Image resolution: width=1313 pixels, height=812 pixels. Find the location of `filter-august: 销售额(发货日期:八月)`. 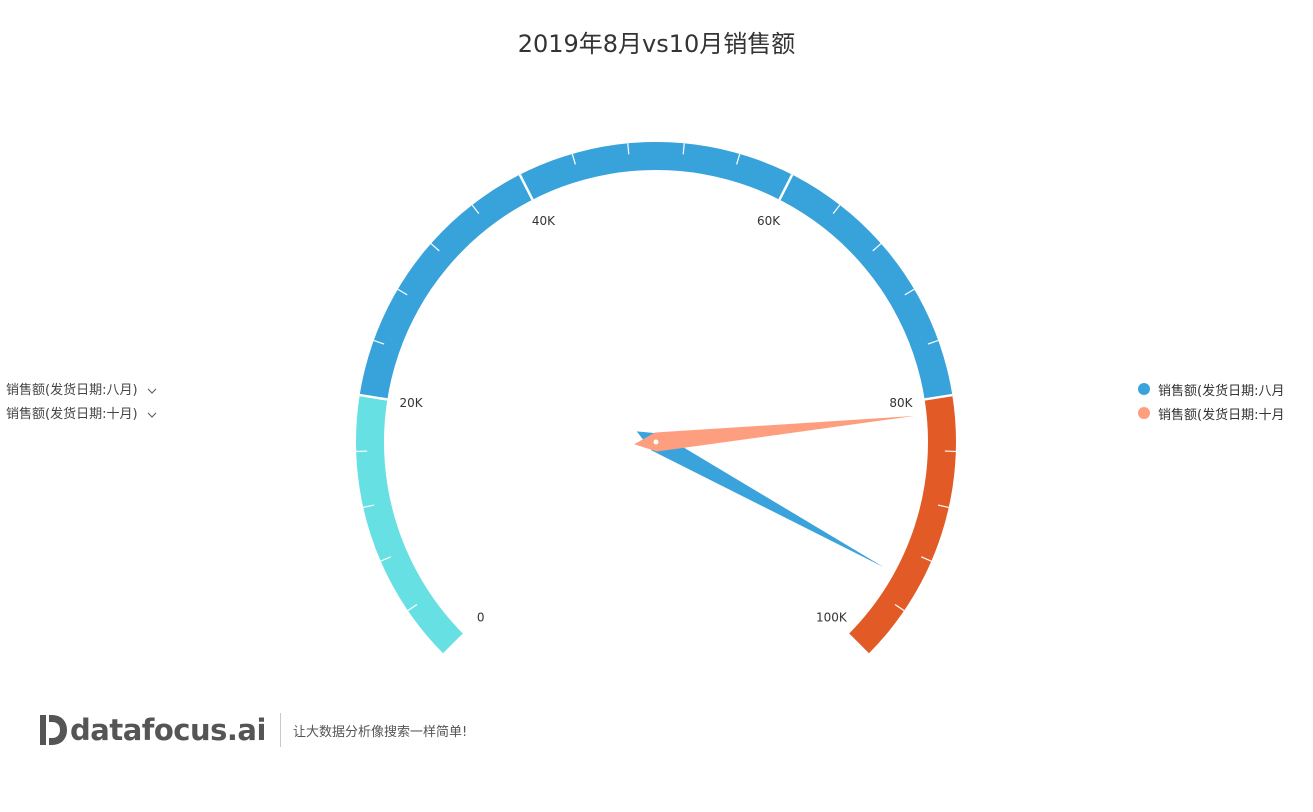

filter-august: 销售额(发货日期:八月) is located at coordinates (82, 391).